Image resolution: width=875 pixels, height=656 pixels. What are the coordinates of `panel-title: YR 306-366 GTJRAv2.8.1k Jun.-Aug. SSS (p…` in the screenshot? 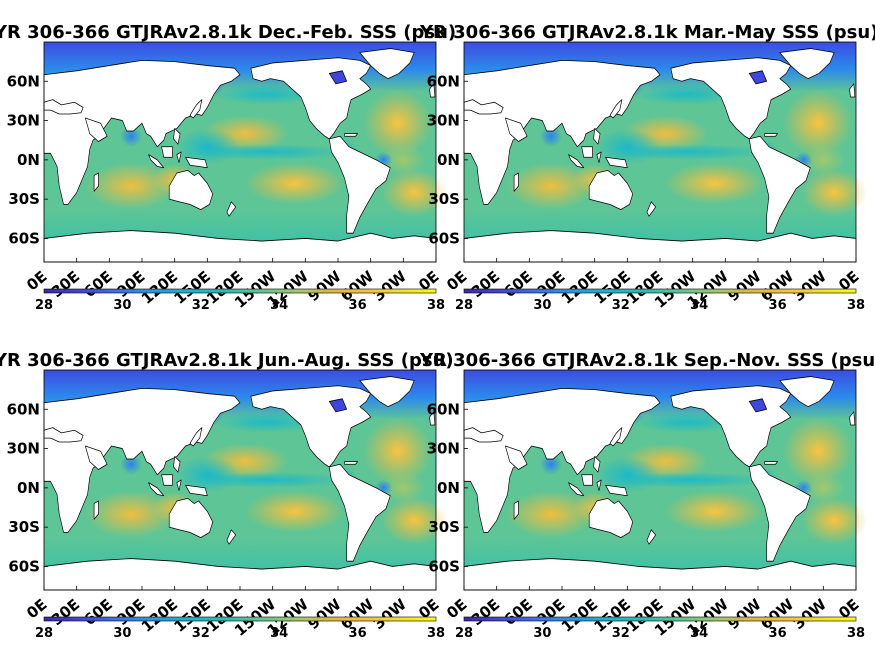 It's located at (227, 360).